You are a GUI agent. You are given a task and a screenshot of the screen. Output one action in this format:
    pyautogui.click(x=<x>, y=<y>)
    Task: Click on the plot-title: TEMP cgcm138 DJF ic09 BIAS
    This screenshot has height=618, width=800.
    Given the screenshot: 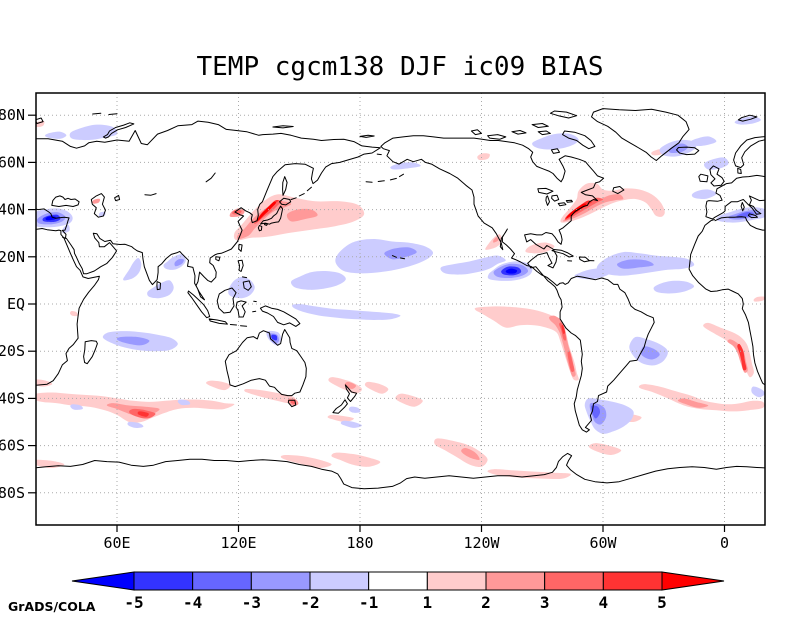 What is the action you would take?
    pyautogui.click(x=400, y=67)
    